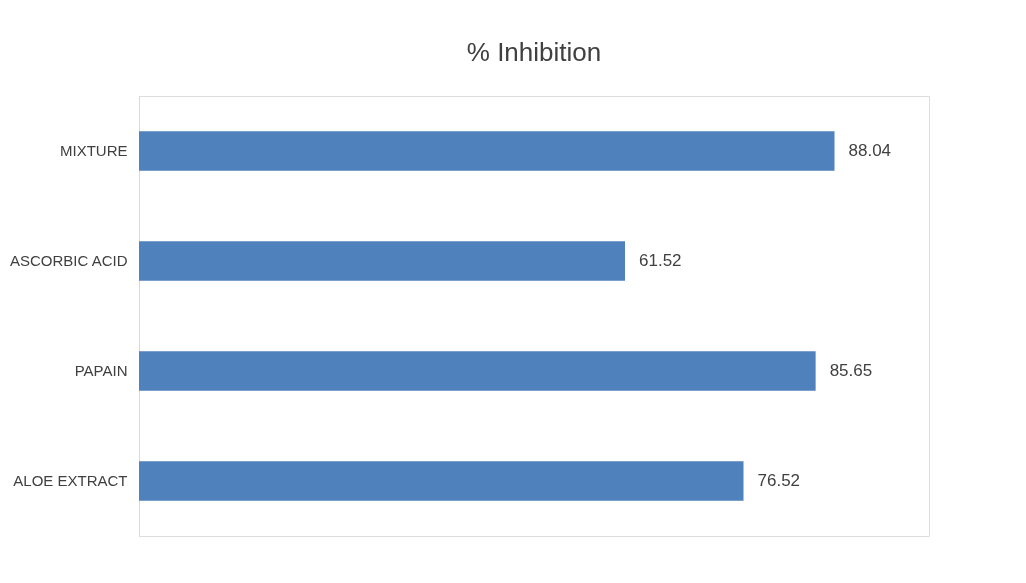 The width and height of the screenshot is (1026, 583). Describe the element at coordinates (660, 260) in the screenshot. I see `data-label: 61.52` at that location.